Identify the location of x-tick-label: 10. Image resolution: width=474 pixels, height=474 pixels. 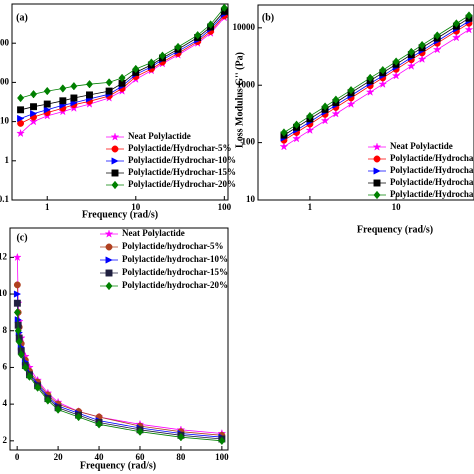
(136, 207).